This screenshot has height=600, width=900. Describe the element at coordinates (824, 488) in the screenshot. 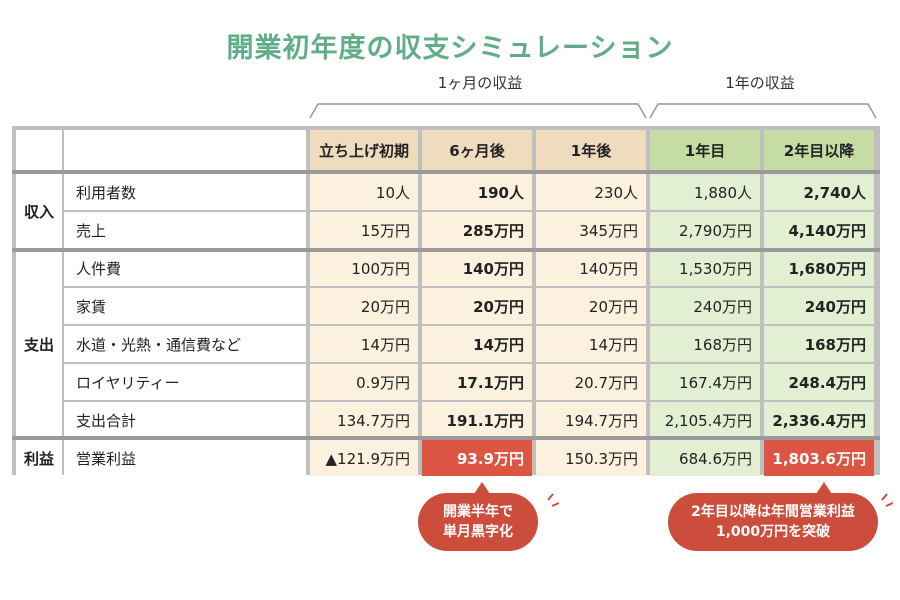

I see `bubble-tail-second` at that location.